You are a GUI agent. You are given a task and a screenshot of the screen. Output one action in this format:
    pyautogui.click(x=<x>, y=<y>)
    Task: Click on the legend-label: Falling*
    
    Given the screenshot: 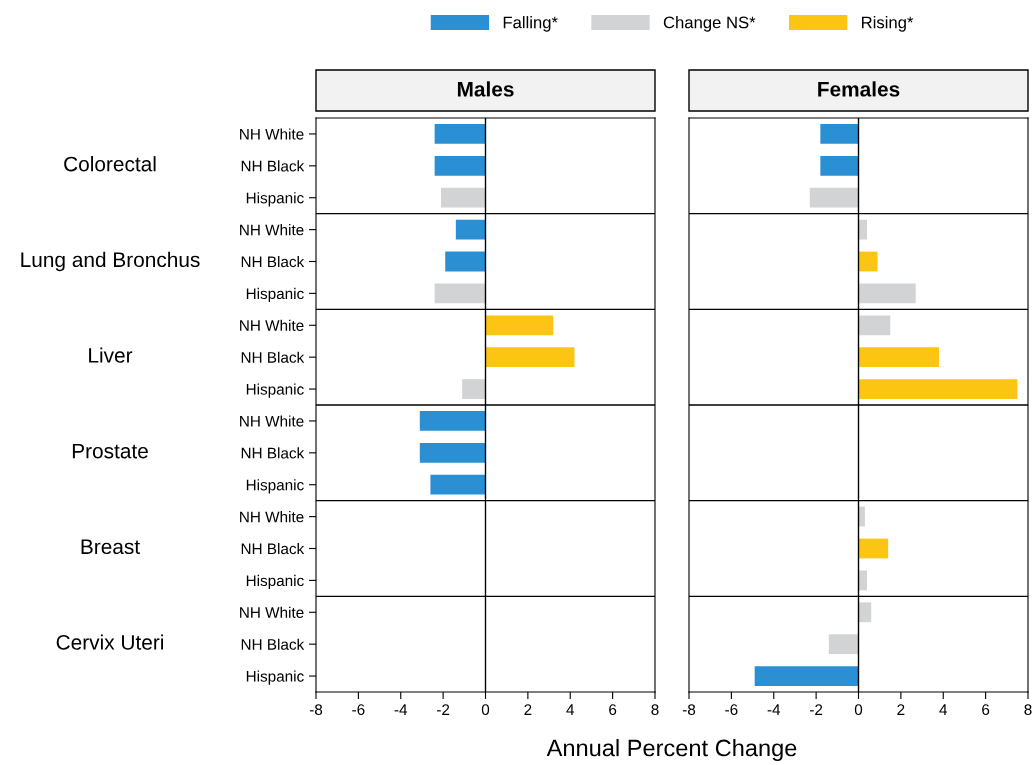 What is the action you would take?
    pyautogui.click(x=530, y=24)
    